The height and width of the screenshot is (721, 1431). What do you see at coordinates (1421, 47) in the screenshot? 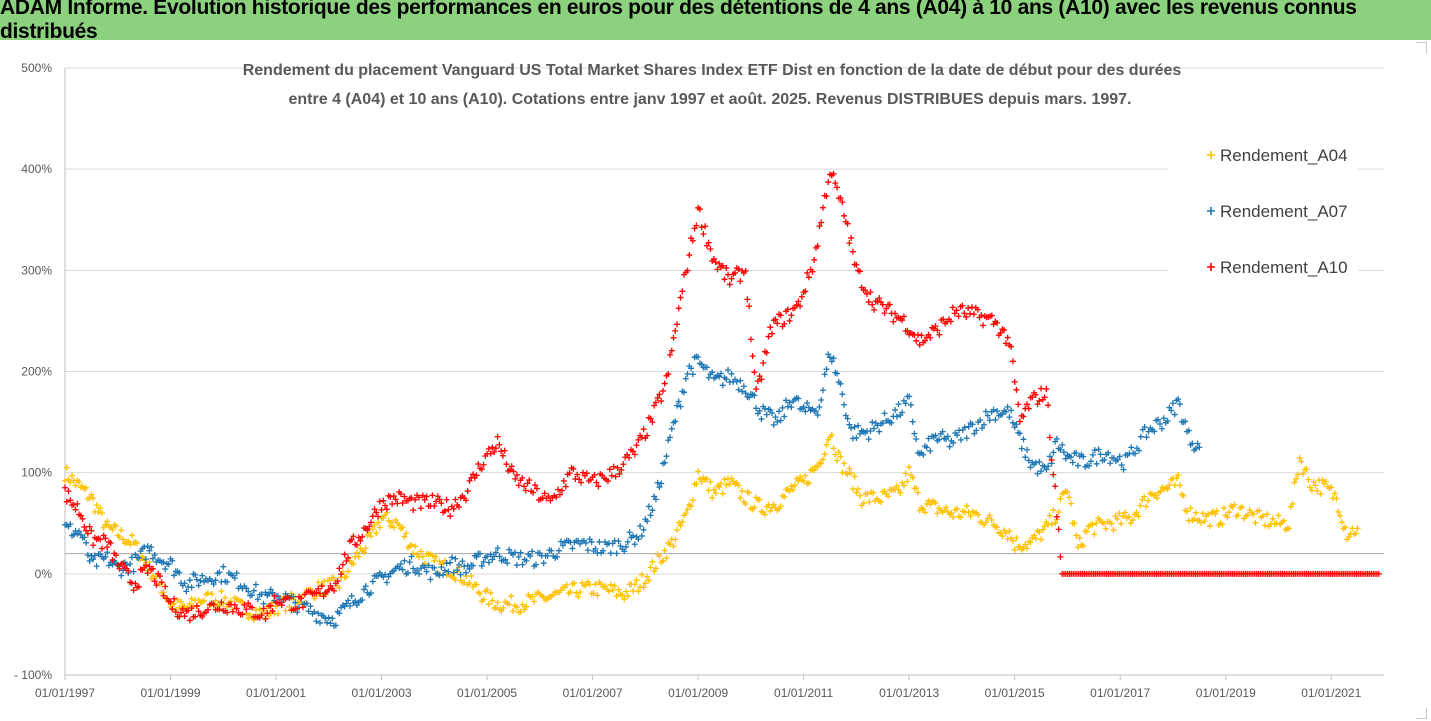
I see `chart-frame-corner` at bounding box center [1421, 47].